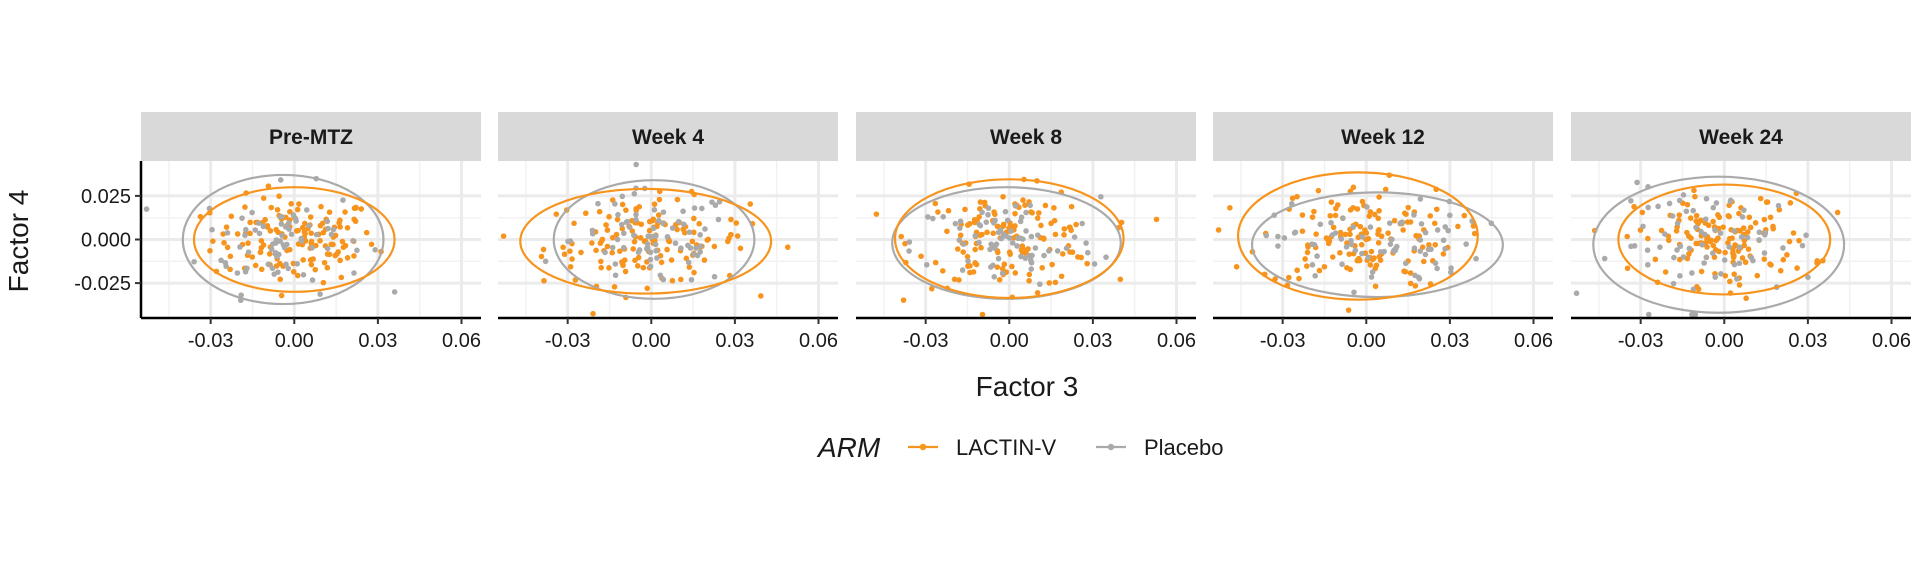 The height and width of the screenshot is (576, 1920). Describe the element at coordinates (1092, 341) in the screenshot. I see `x-tick-label: 0.03` at that location.